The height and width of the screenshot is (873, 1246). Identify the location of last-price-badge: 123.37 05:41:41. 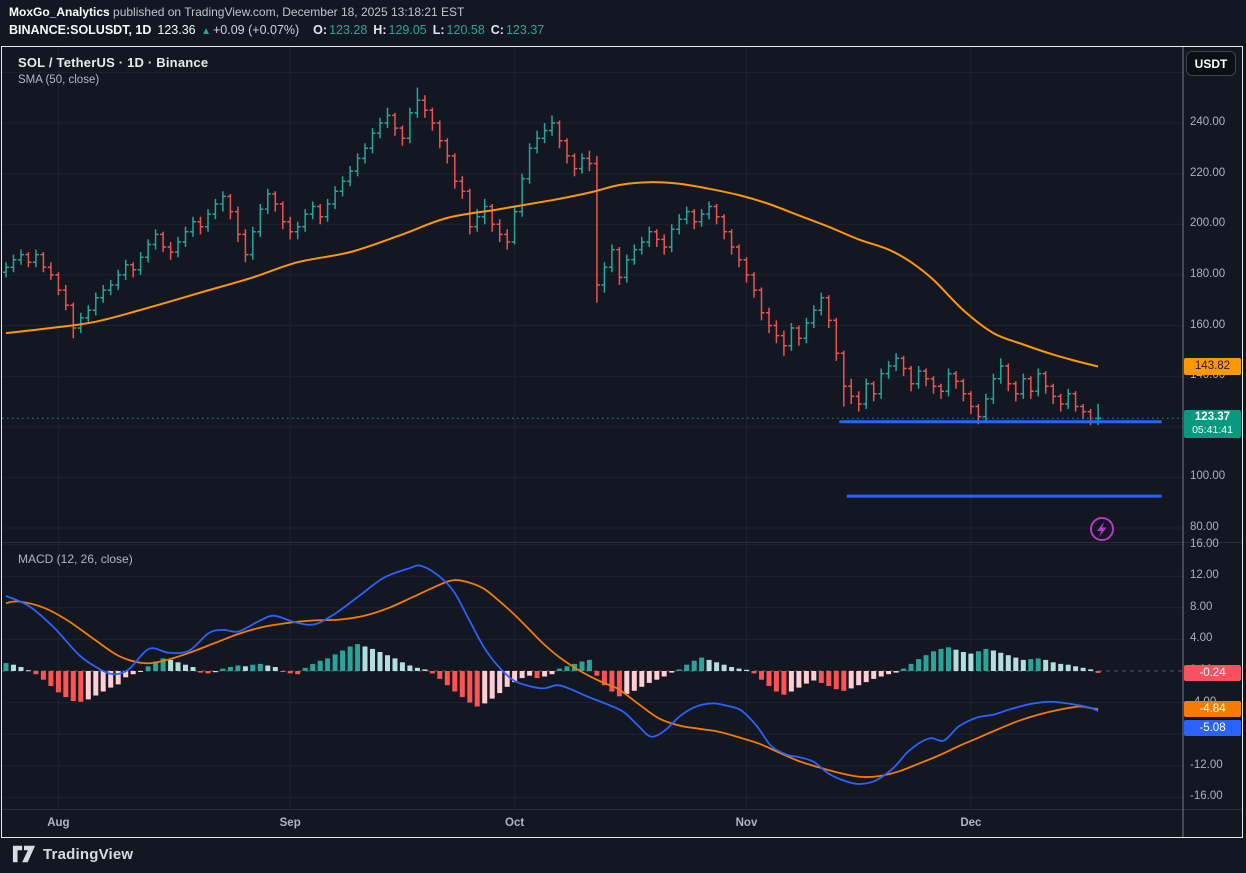
(1212, 424).